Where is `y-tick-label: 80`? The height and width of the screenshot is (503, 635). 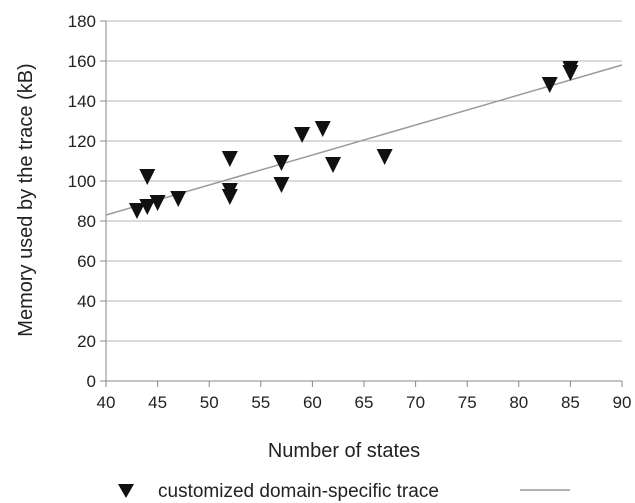
y-tick-label: 80 is located at coordinates (86, 221).